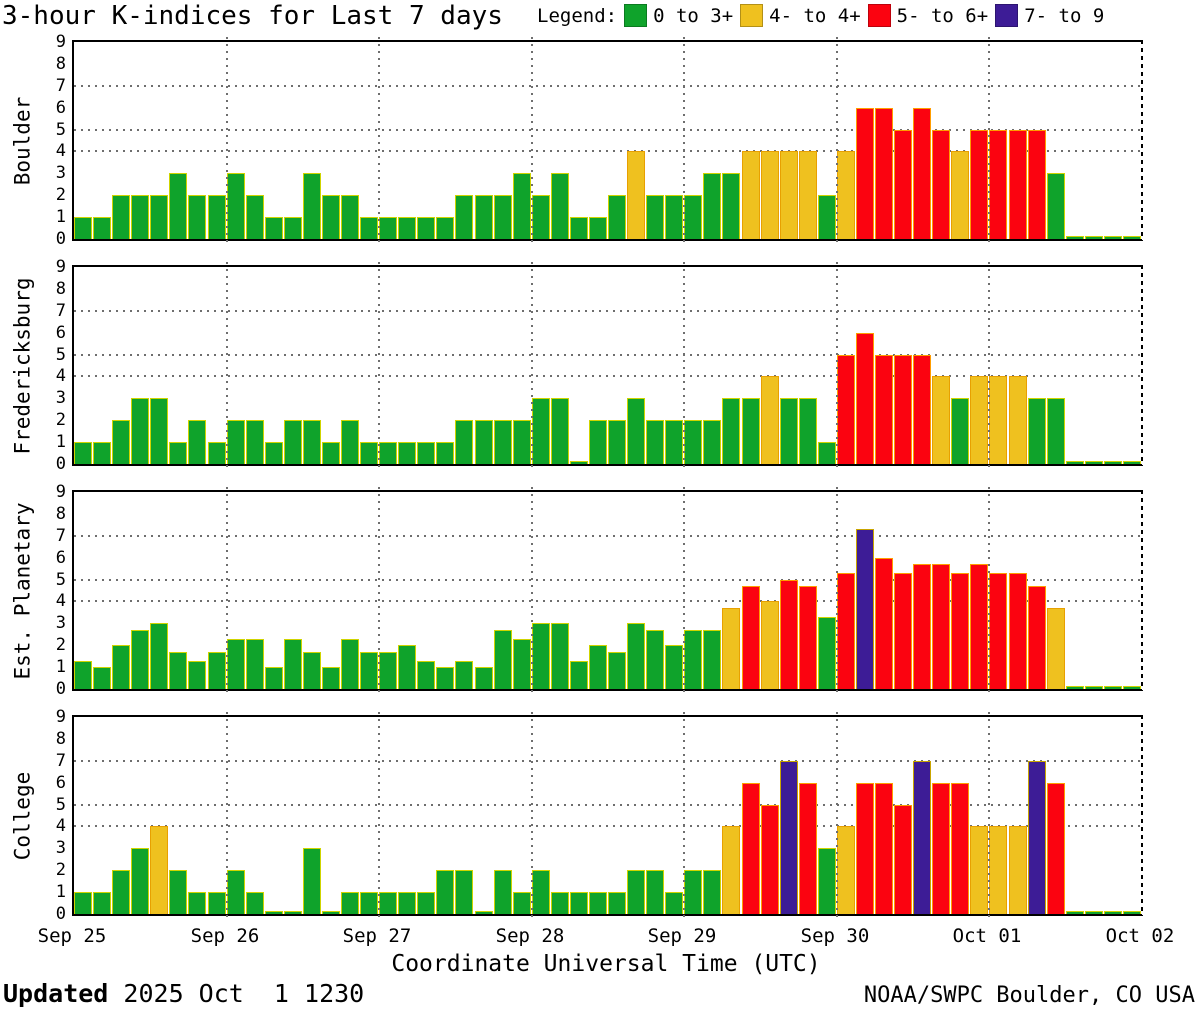  What do you see at coordinates (56, 993) in the screenshot?
I see `updated-label: Updated` at bounding box center [56, 993].